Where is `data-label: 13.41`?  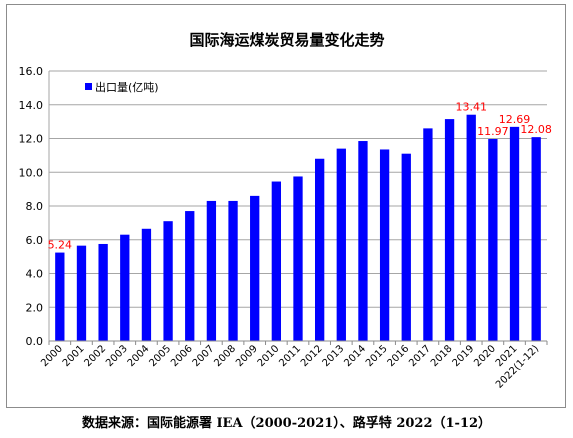
data-label: 13.41 is located at coordinates (471, 107).